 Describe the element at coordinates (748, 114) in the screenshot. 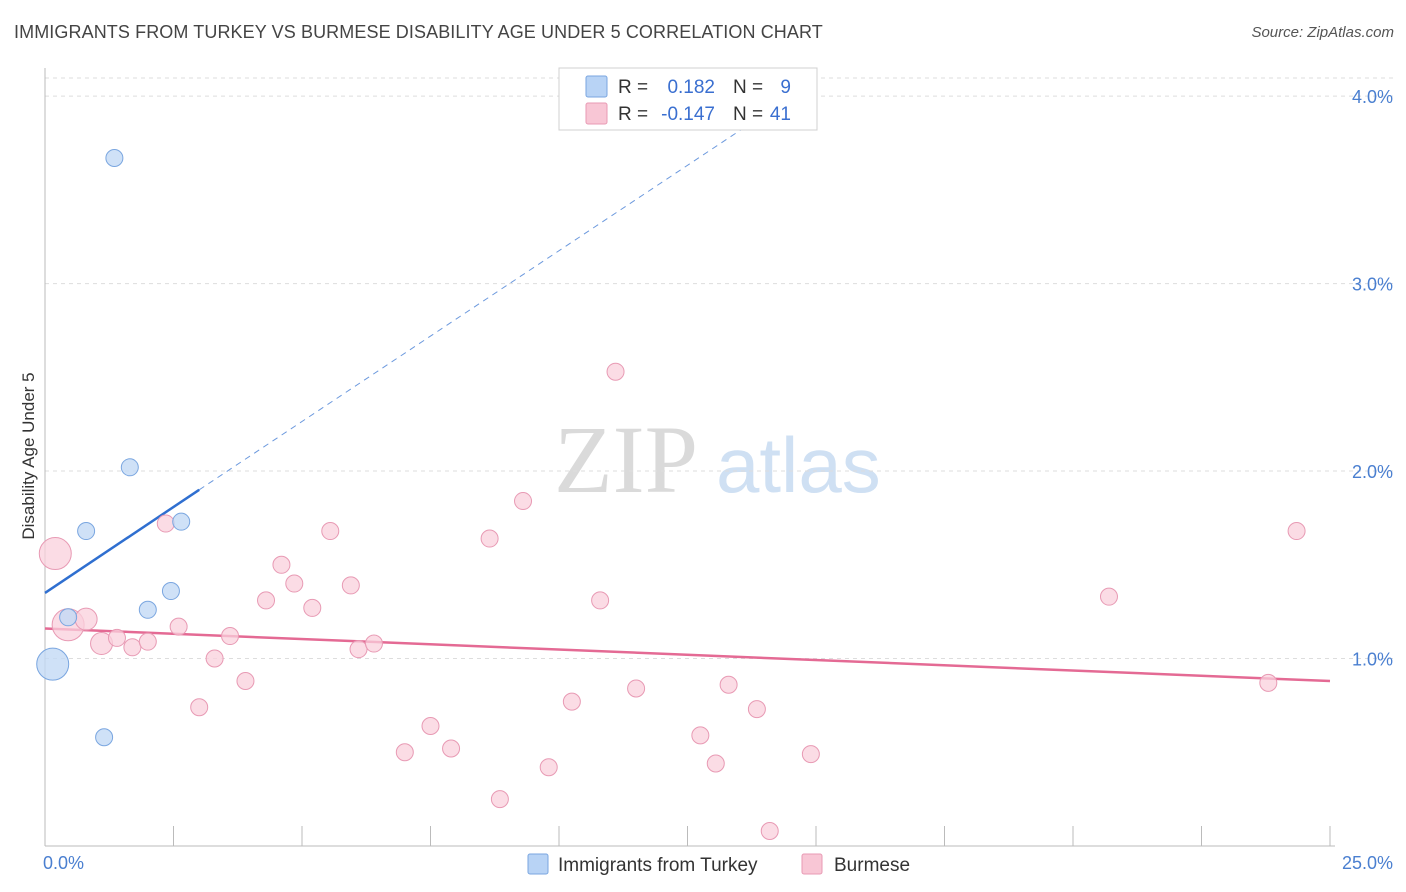

I see `legend-n-label-2: N =` at that location.